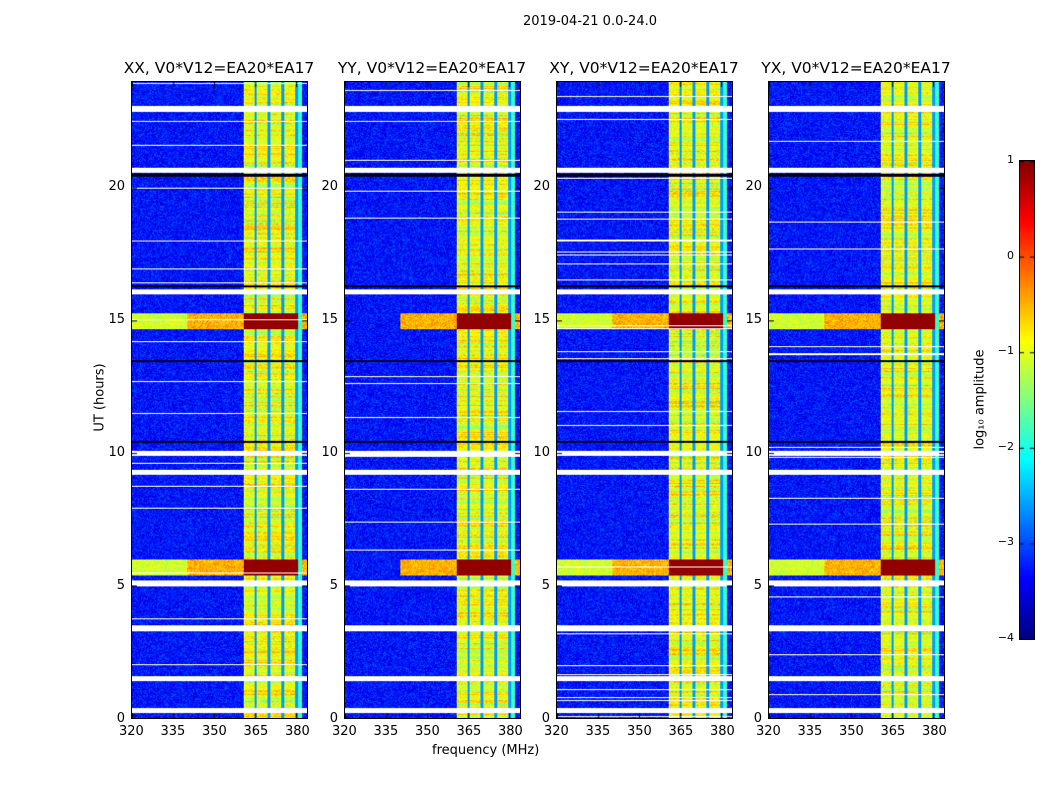 The height and width of the screenshot is (800, 1050). Describe the element at coordinates (432, 68) in the screenshot. I see `panel-title: YY, V0*V12=EA20*EA17` at that location.